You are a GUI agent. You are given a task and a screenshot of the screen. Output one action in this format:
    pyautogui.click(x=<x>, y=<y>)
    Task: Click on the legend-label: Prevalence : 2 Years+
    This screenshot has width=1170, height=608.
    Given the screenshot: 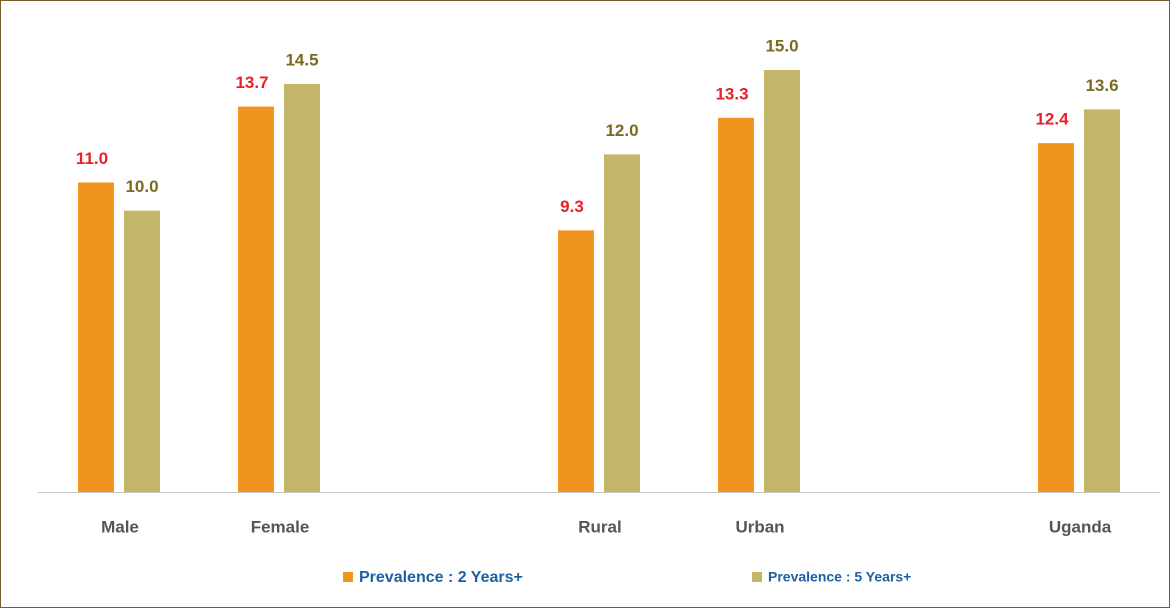 What is the action you would take?
    pyautogui.click(x=441, y=577)
    